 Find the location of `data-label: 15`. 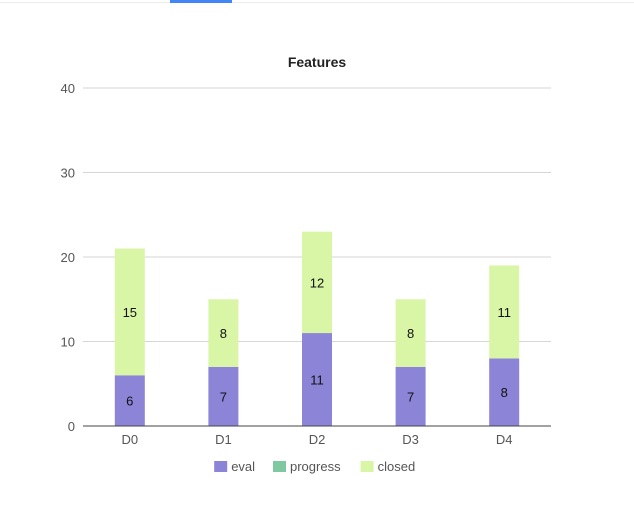

data-label: 15 is located at coordinates (130, 312).